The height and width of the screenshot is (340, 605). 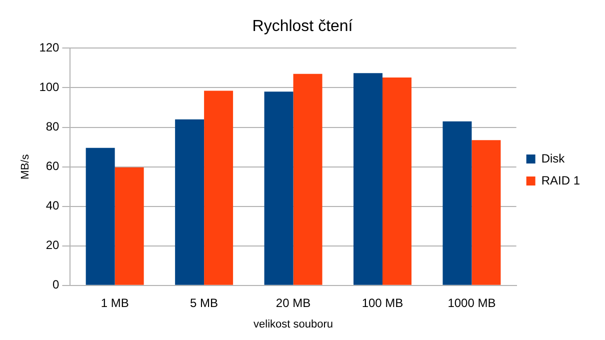 What do you see at coordinates (293, 303) in the screenshot?
I see `x-tick-label: 20 MB` at bounding box center [293, 303].